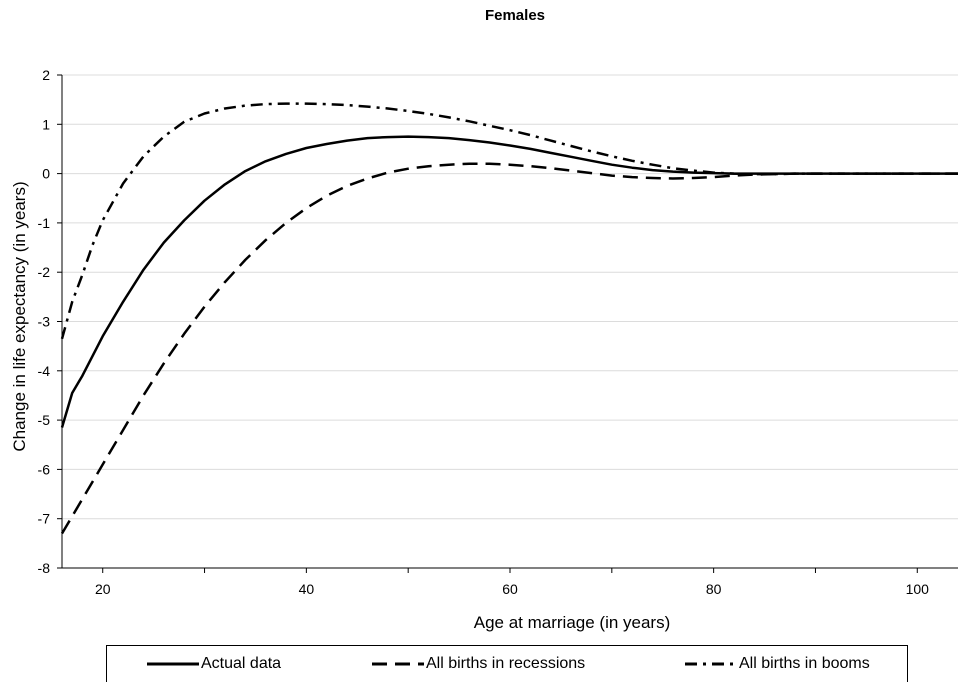 This screenshot has height=682, width=958. I want to click on legend-item-actual-data: Actual data, so click(214, 664).